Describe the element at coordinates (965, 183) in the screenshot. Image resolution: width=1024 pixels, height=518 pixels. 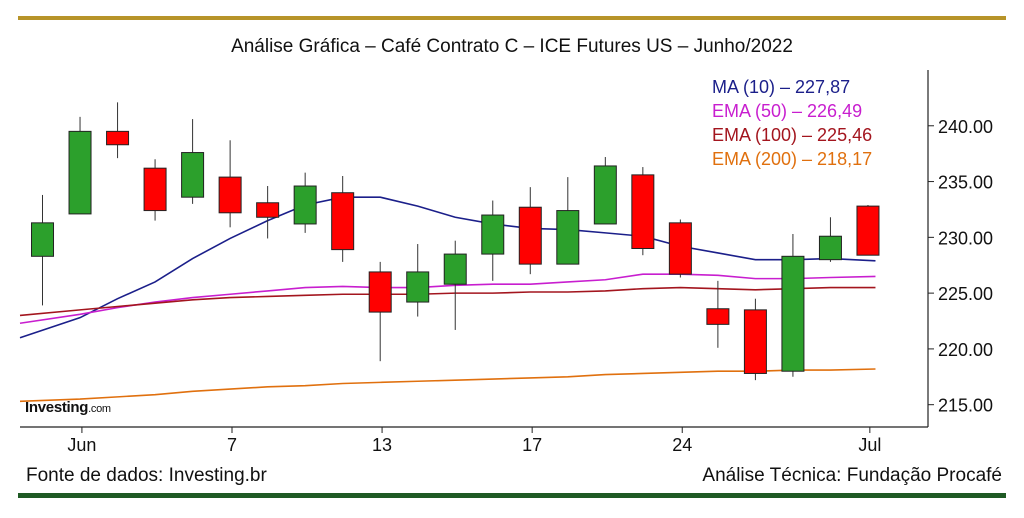
I see `y-tick-label: 235.00` at that location.